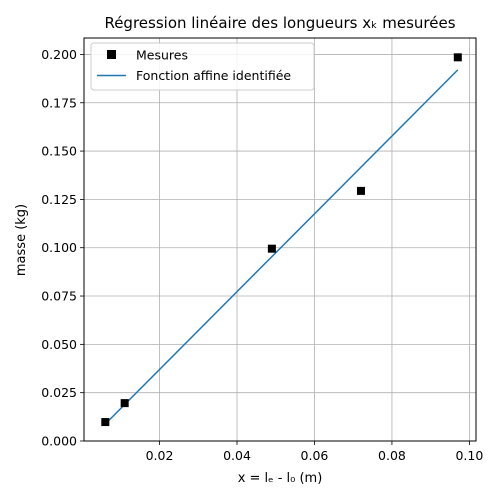 This screenshot has width=500, height=500. What do you see at coordinates (21, 240) in the screenshot?
I see `y-axis-label: masse (kg)` at bounding box center [21, 240].